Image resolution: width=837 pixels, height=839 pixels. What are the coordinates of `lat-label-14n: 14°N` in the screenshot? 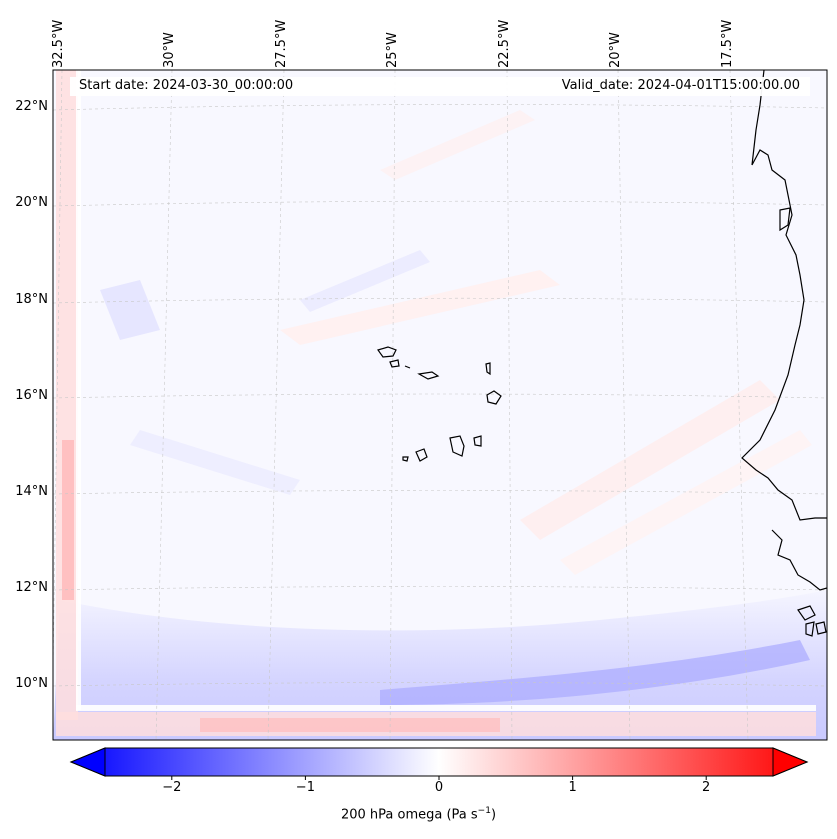 It's located at (31, 491).